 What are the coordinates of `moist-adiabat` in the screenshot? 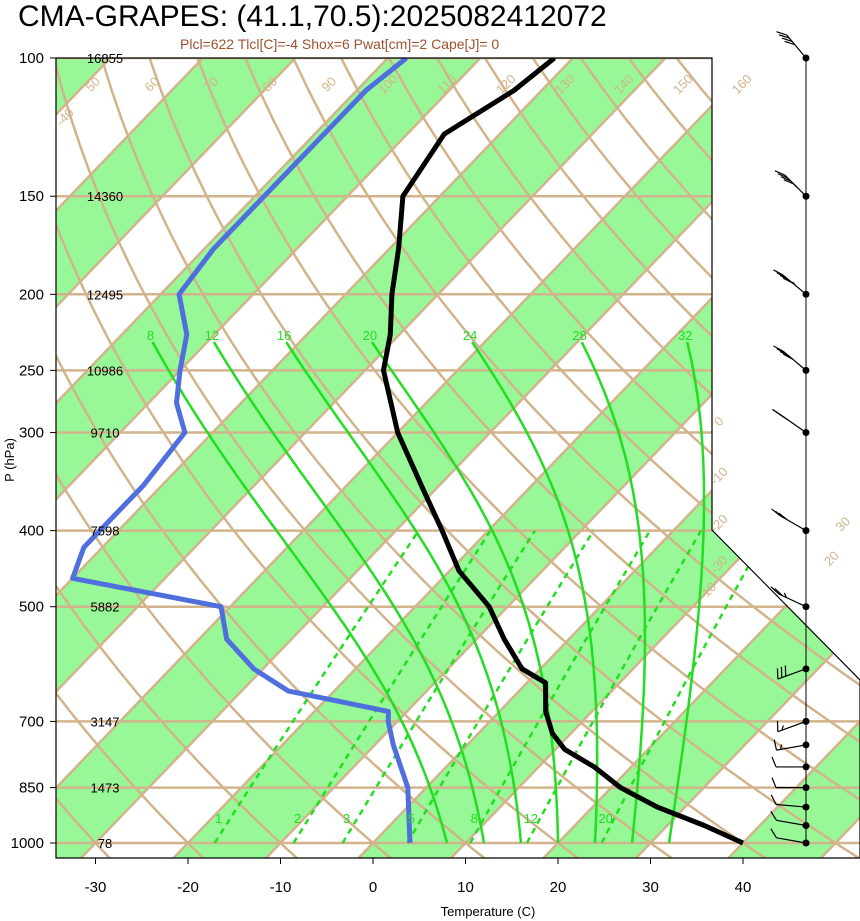 It's located at (465, 592).